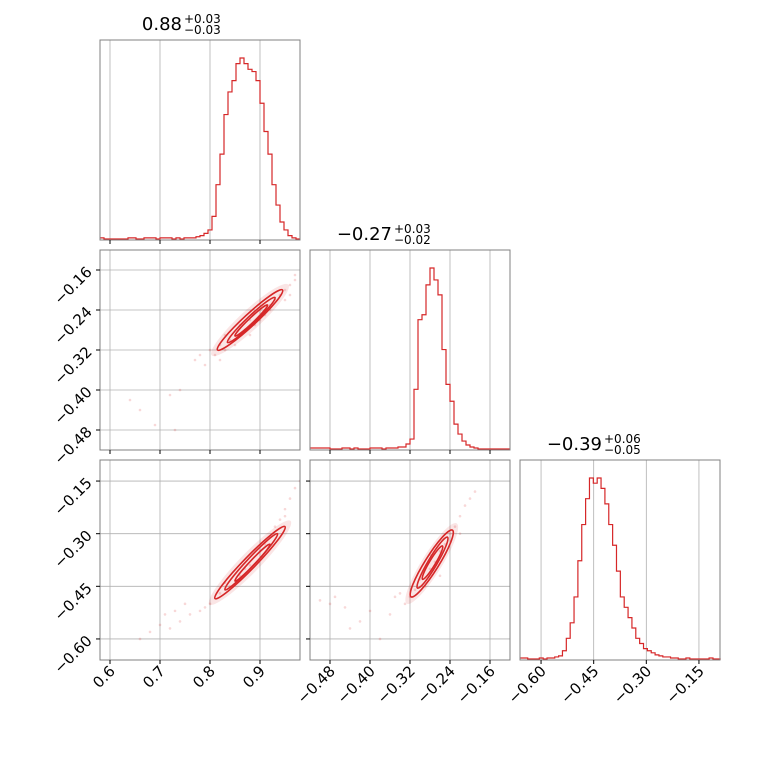 Image resolution: width=760 pixels, height=760 pixels. Describe the element at coordinates (72, 285) in the screenshot. I see `y-tick-label: −0.16` at that location.